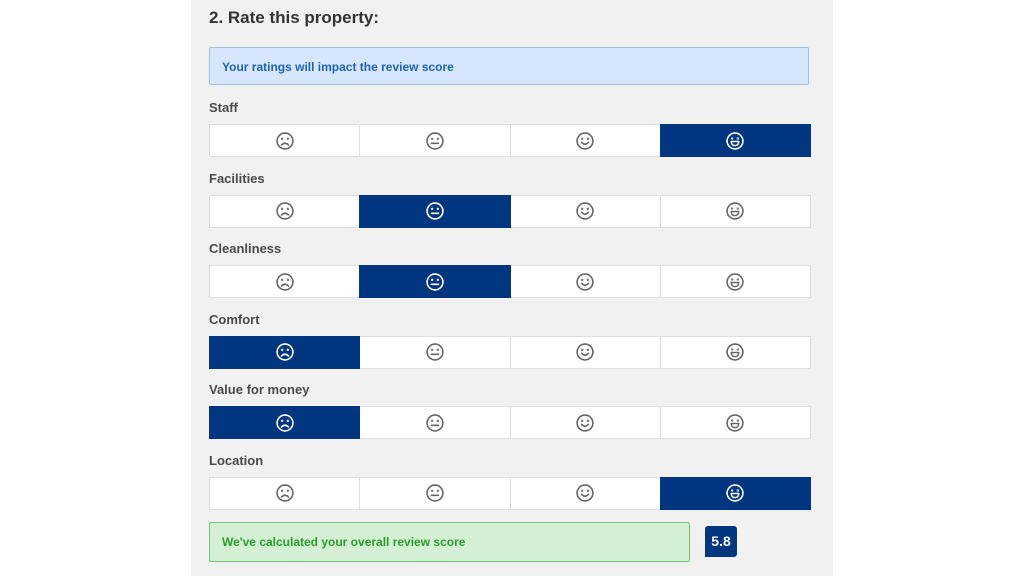  I want to click on overall-score-badge: 5.8, so click(721, 541).